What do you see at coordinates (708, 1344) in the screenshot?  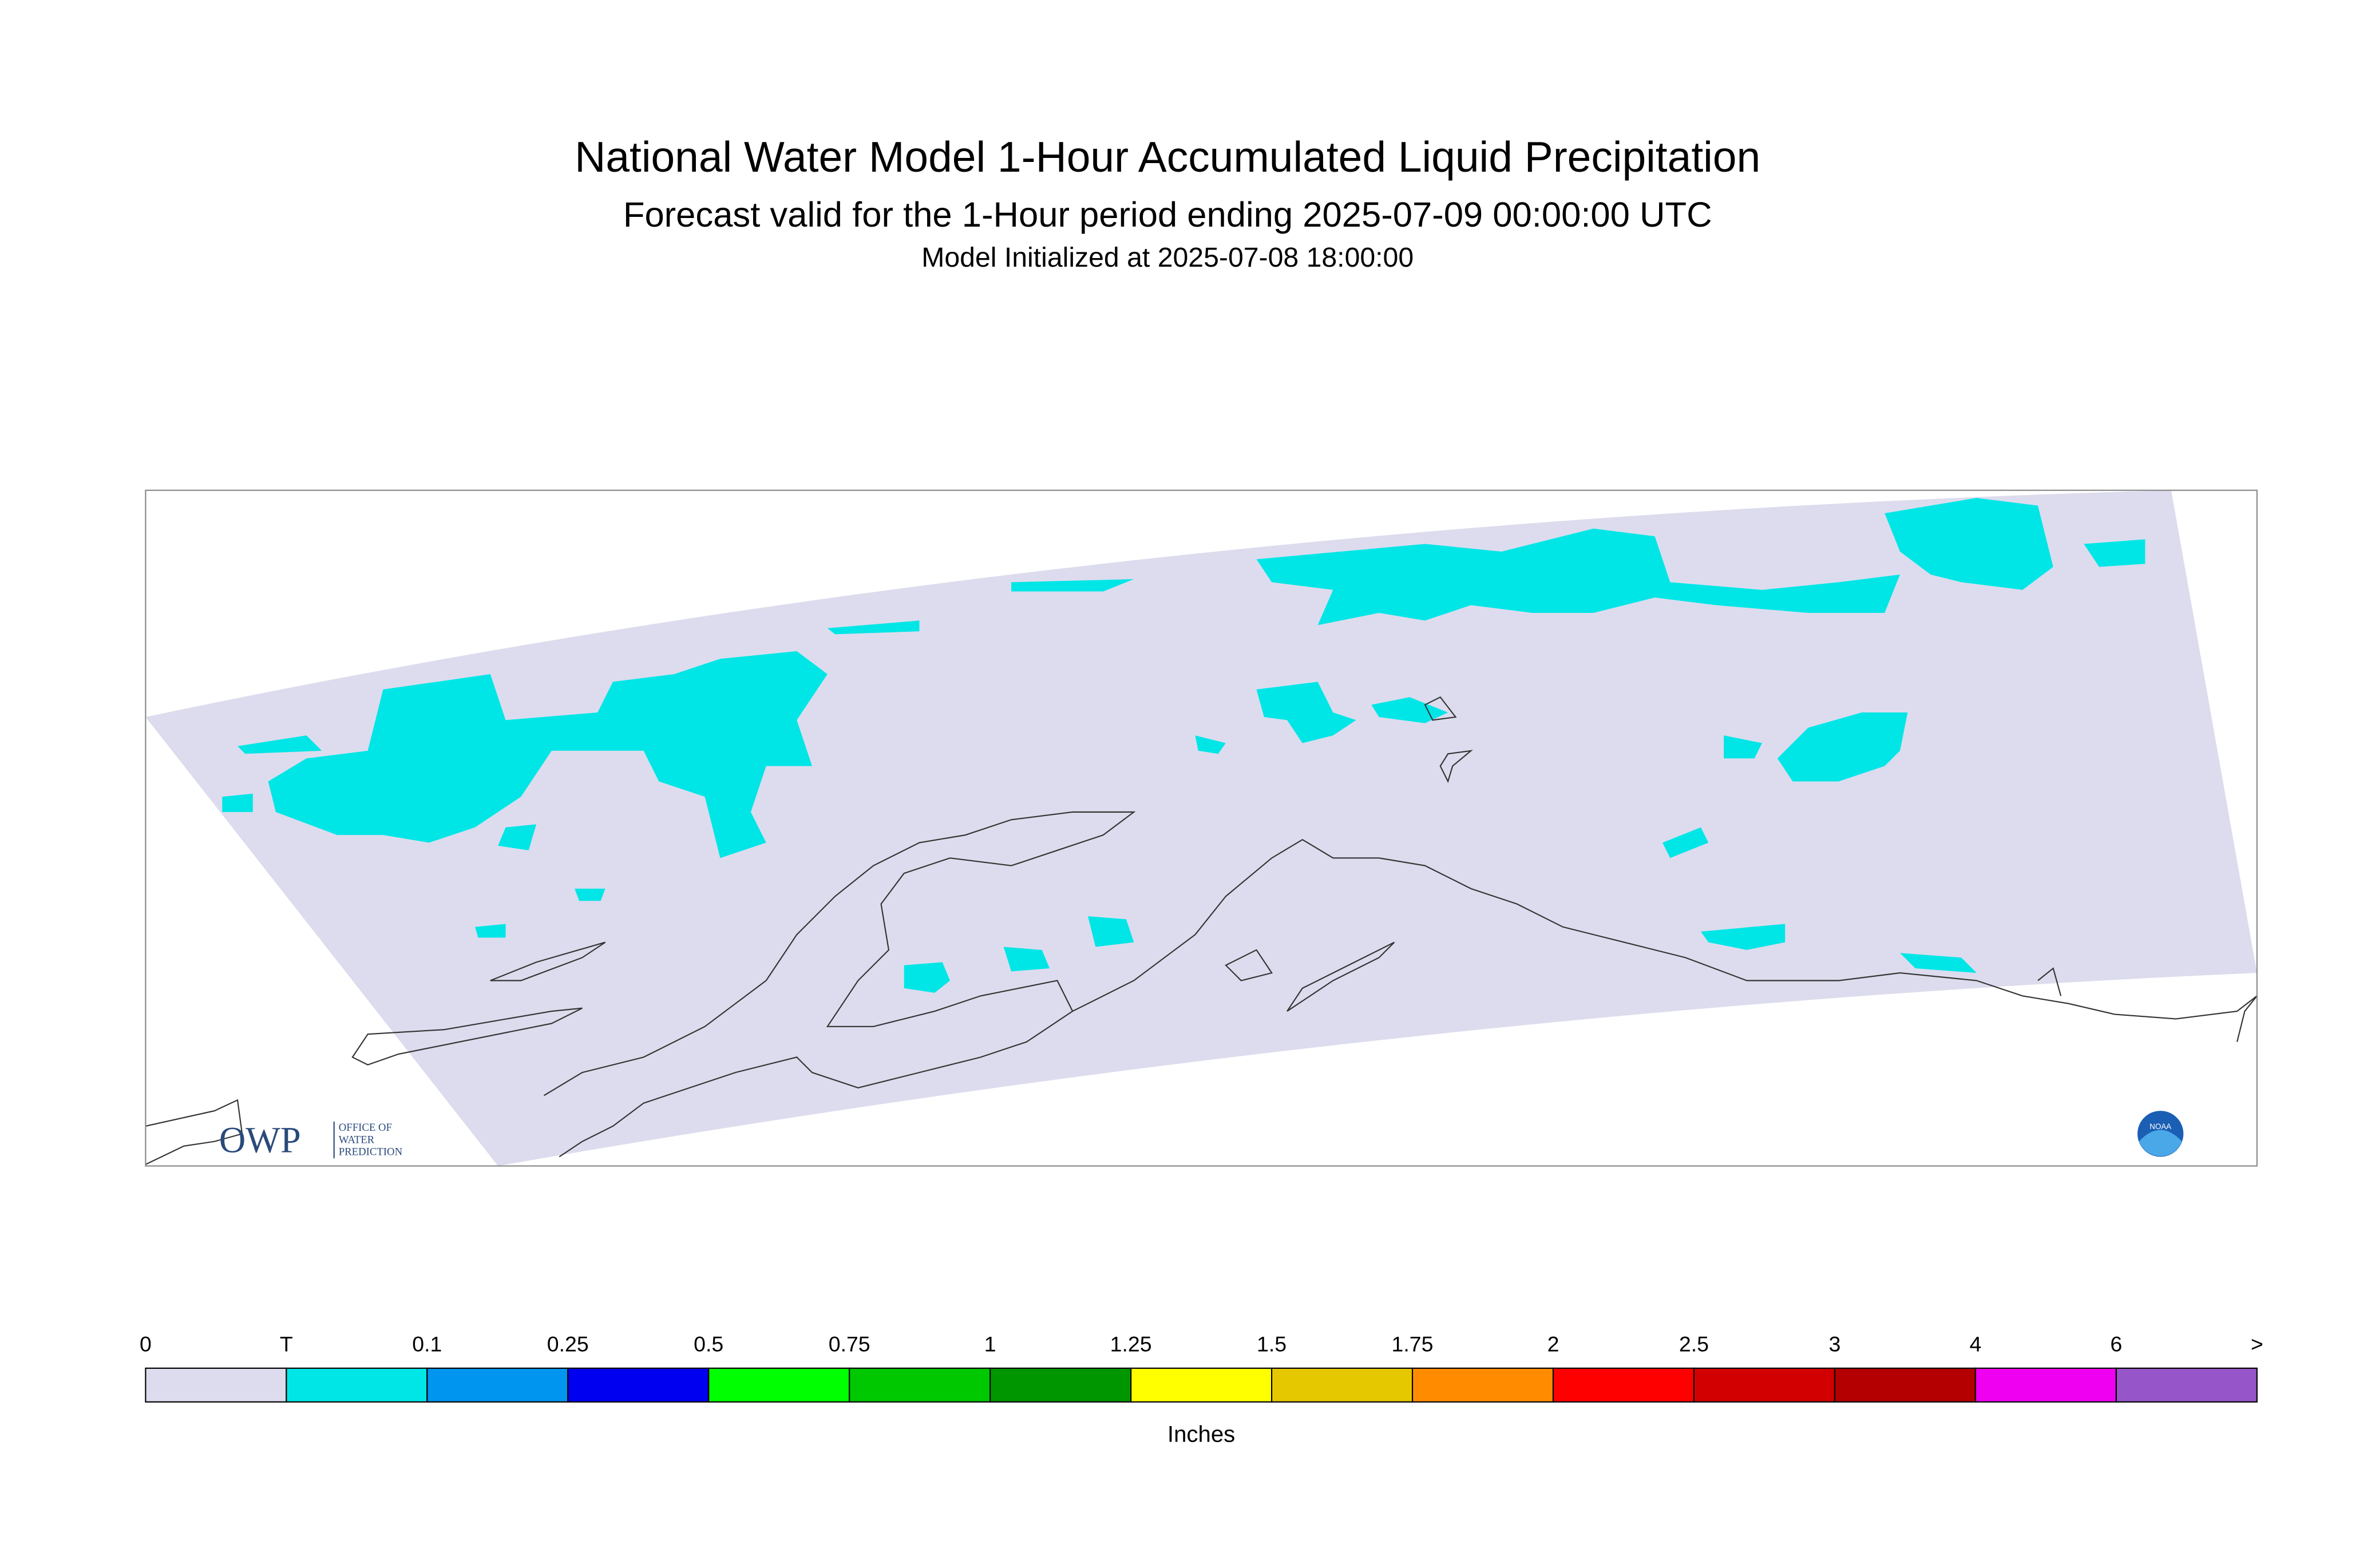 I see `colorbar-label: 0.5` at bounding box center [708, 1344].